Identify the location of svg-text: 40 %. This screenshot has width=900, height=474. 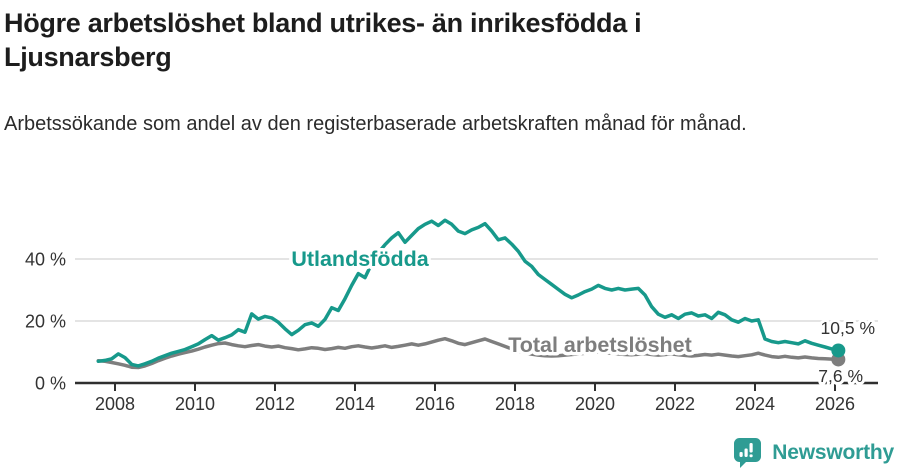
(45, 260).